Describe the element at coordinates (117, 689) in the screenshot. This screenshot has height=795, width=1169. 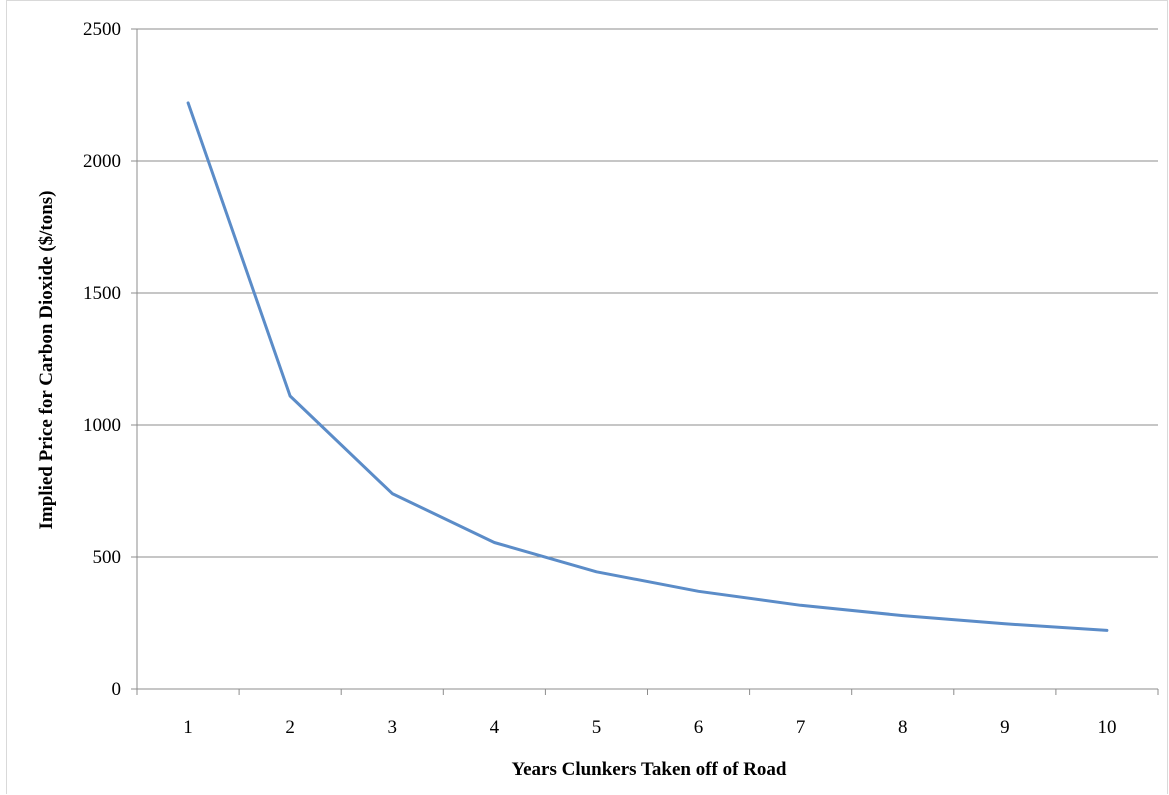
I see `y-tick-label: 0` at that location.